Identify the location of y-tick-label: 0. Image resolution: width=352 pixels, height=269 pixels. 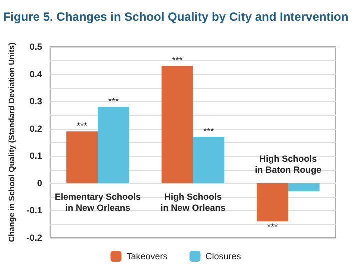
(39, 183).